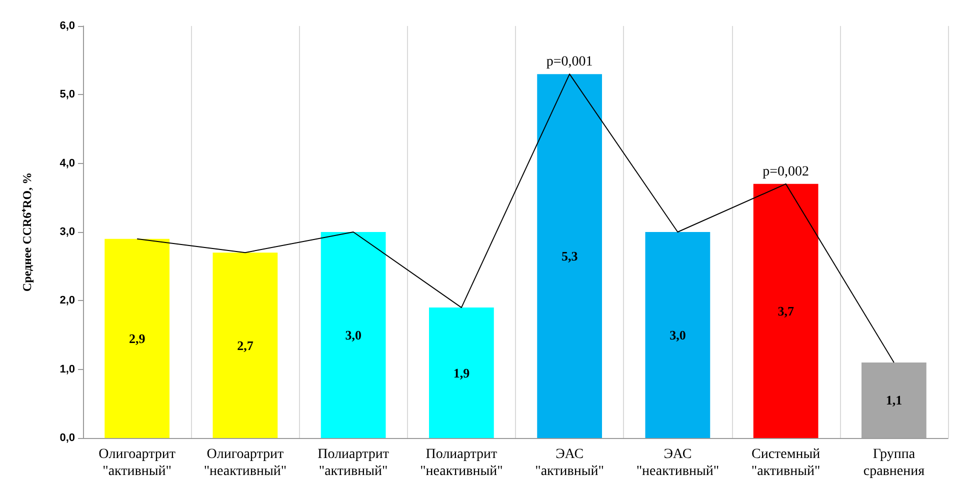  I want to click on x-tick-label: Полиартрит "неактивный", so click(461, 463).